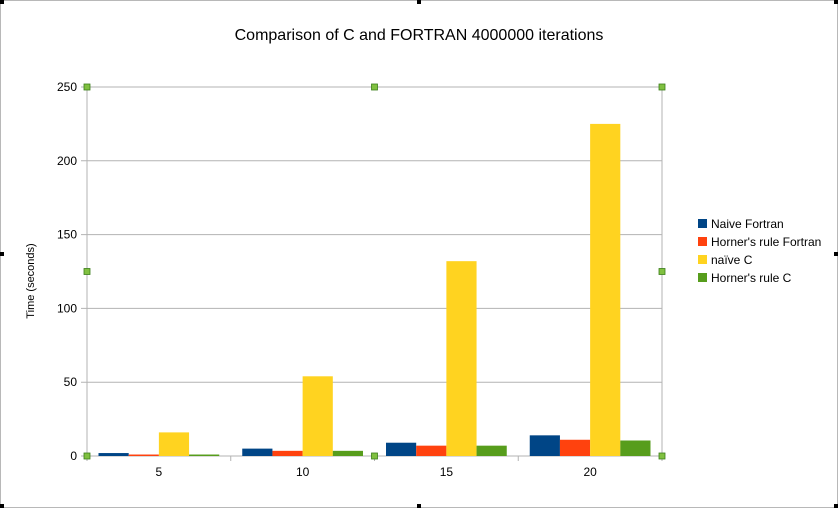  I want to click on legend-label: Horner's rule C, so click(751, 278).